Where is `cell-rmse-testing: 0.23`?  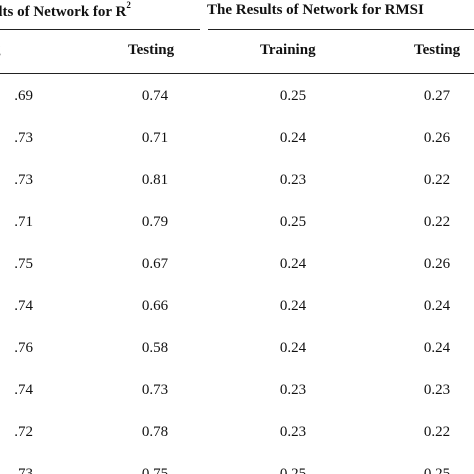 cell-rmse-testing: 0.23 is located at coordinates (437, 390).